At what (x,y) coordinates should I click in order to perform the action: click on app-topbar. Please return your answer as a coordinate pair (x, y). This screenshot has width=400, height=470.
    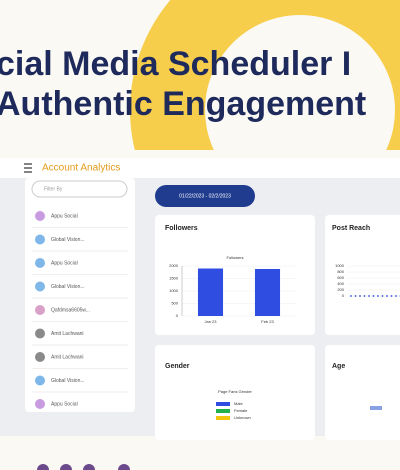
    Looking at the image, I should click on (200, 168).